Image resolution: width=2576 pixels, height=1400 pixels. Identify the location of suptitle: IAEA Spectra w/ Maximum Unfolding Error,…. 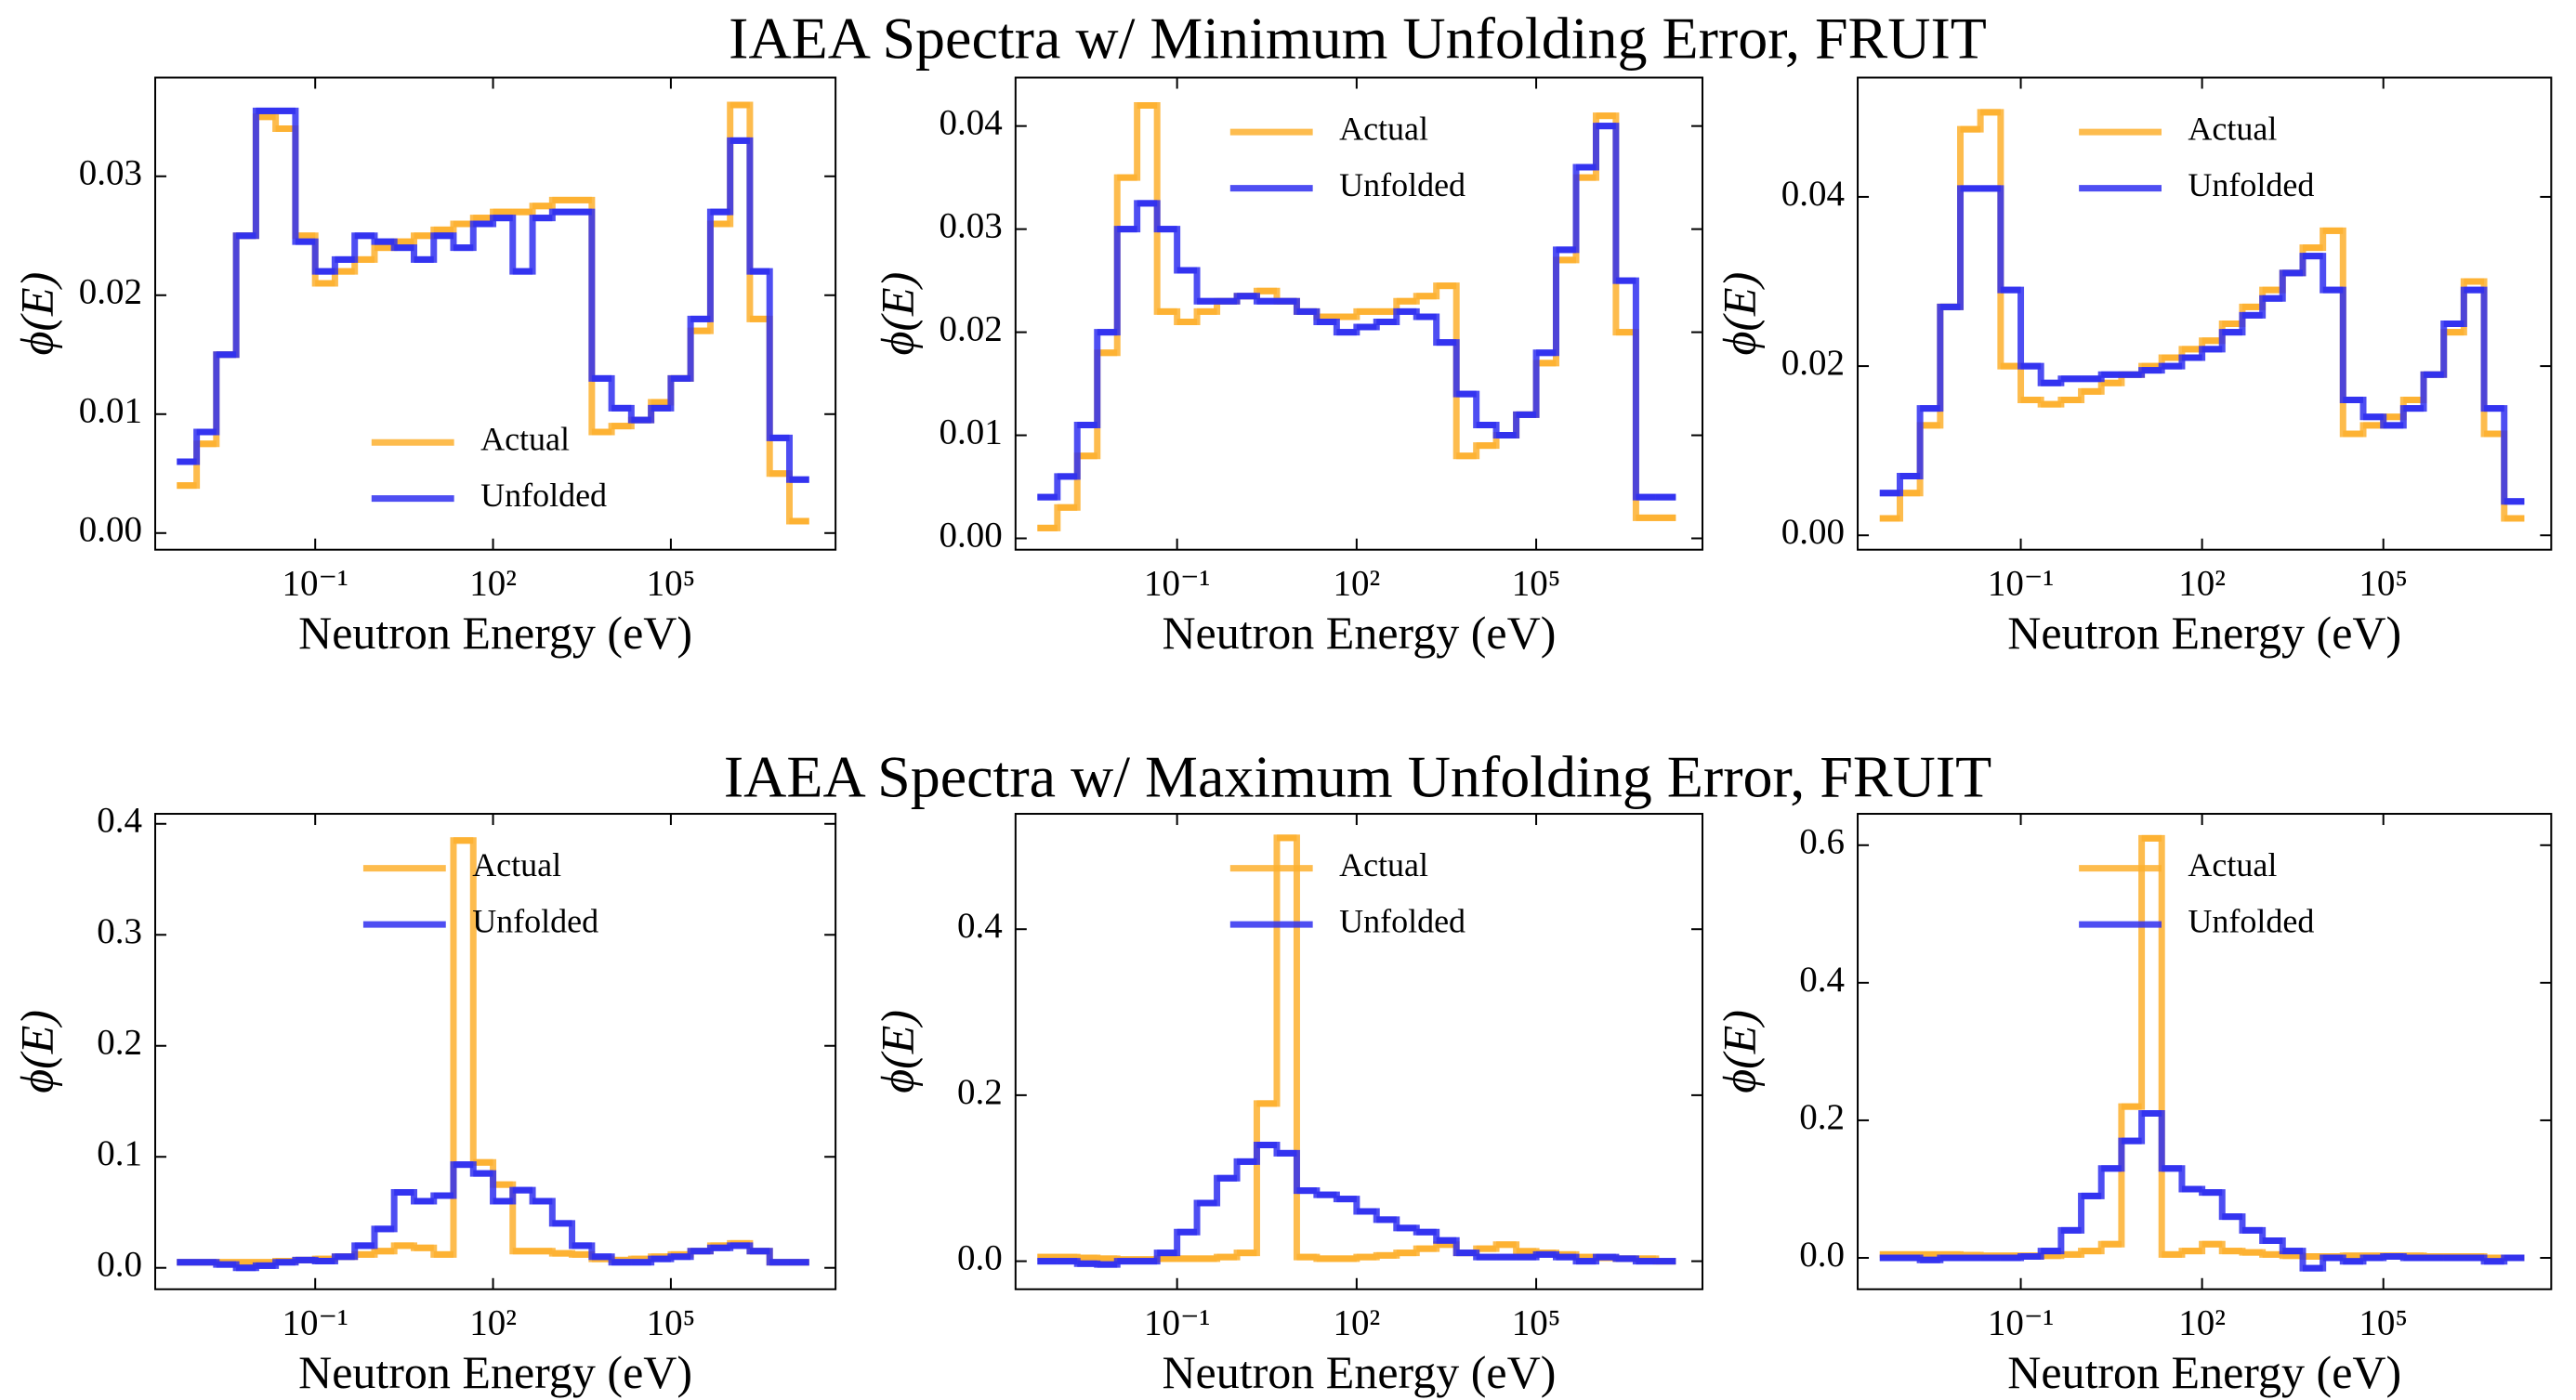
(1357, 777).